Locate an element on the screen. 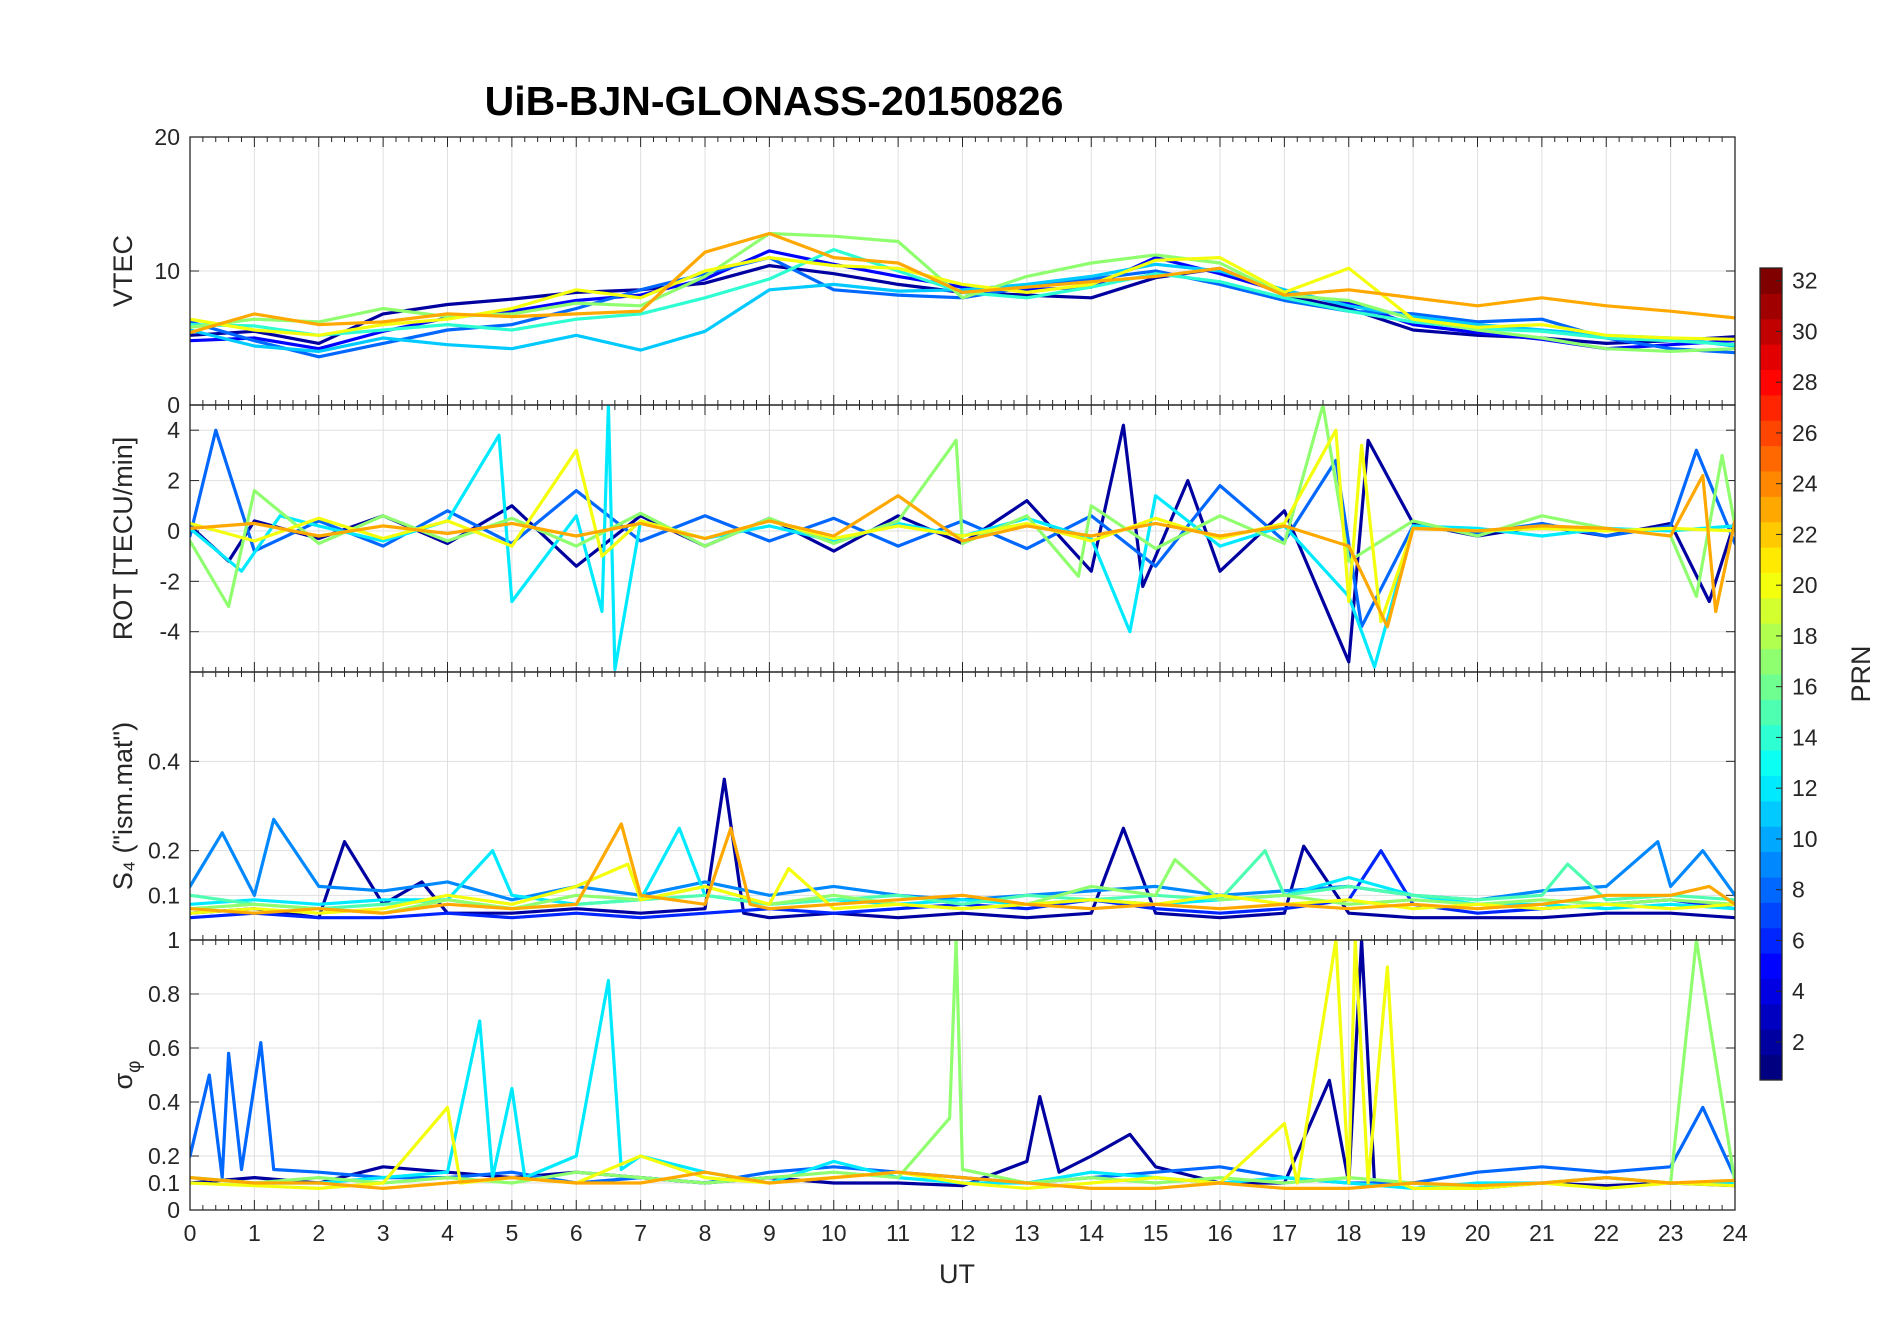  y-axis-label: VTEC is located at coordinates (123, 271).